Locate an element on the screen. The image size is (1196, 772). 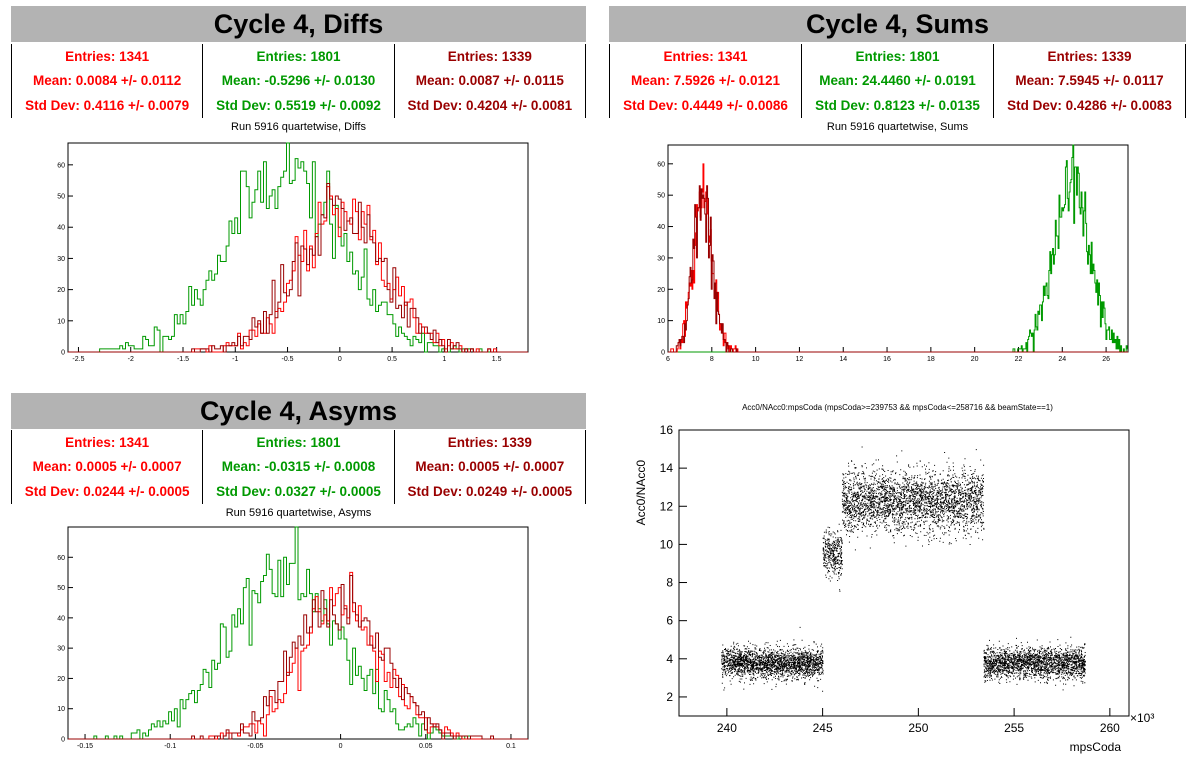
asyms-ytick-label: 60 is located at coordinates (61, 558).